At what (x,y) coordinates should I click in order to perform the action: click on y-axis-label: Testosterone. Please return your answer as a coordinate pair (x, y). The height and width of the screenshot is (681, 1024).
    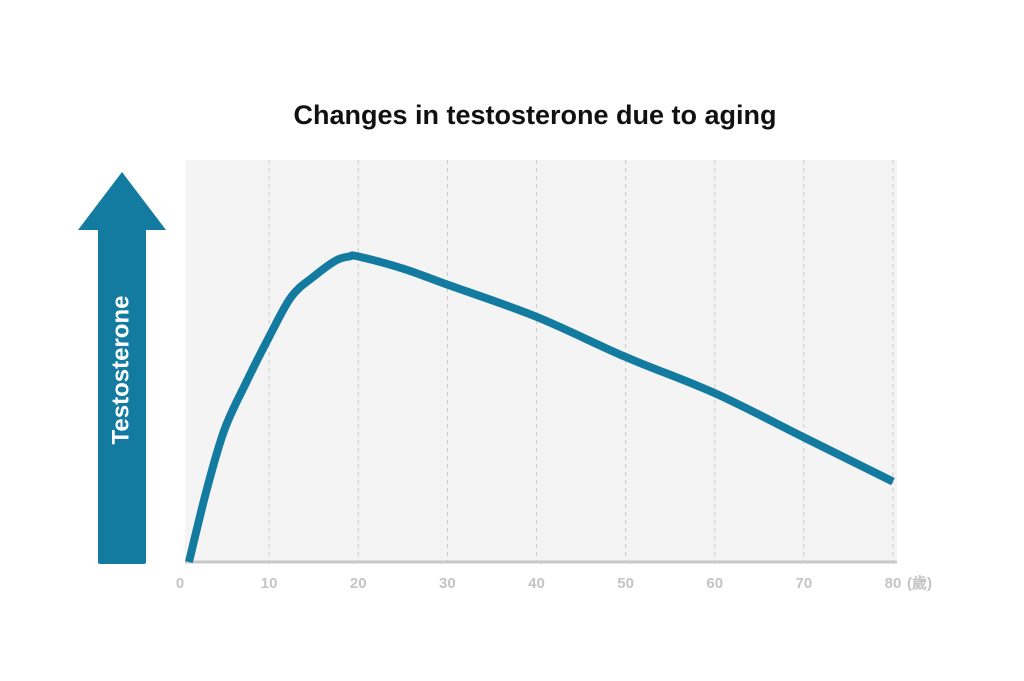
    Looking at the image, I should click on (120, 370).